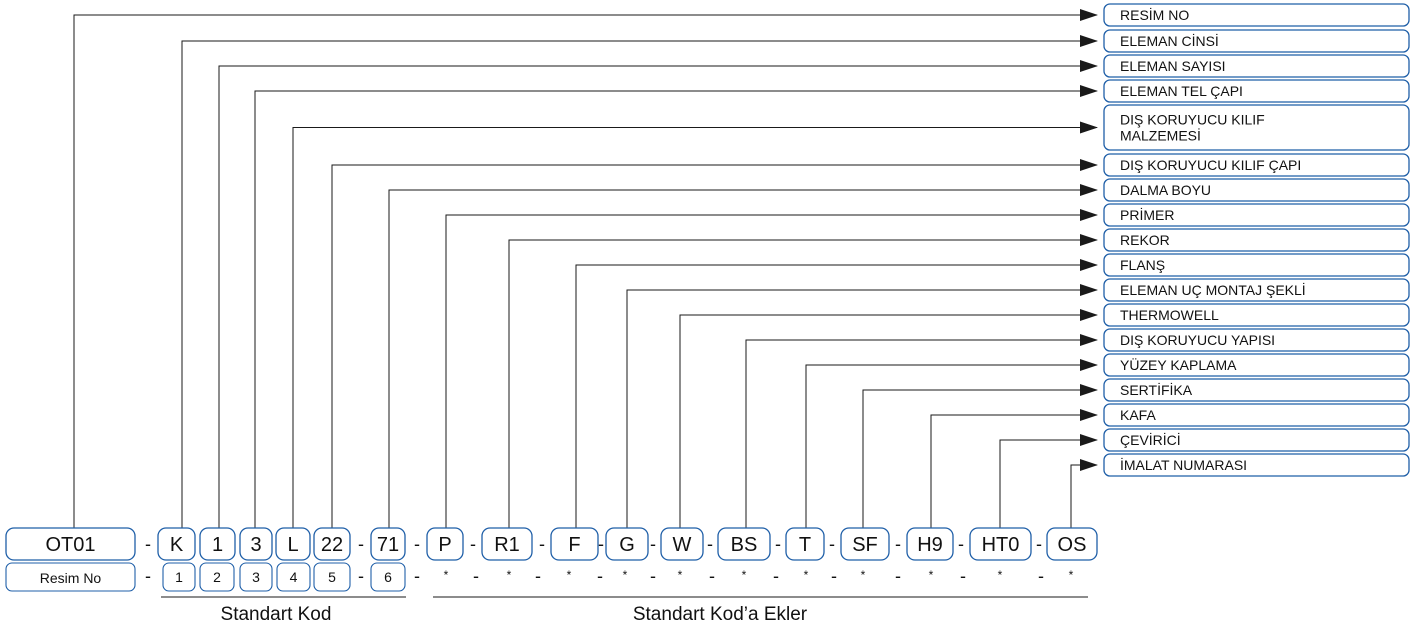  I want to click on code-box: H9, so click(930, 544).